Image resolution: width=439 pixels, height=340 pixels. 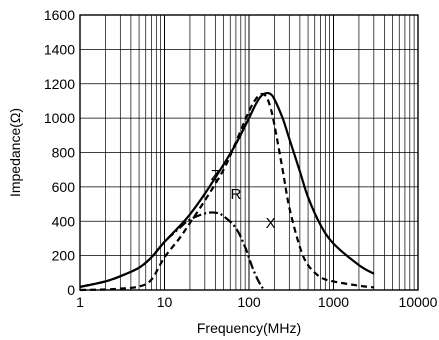 What do you see at coordinates (243, 199) in the screenshot?
I see `curve-annotations: ZR X` at bounding box center [243, 199].